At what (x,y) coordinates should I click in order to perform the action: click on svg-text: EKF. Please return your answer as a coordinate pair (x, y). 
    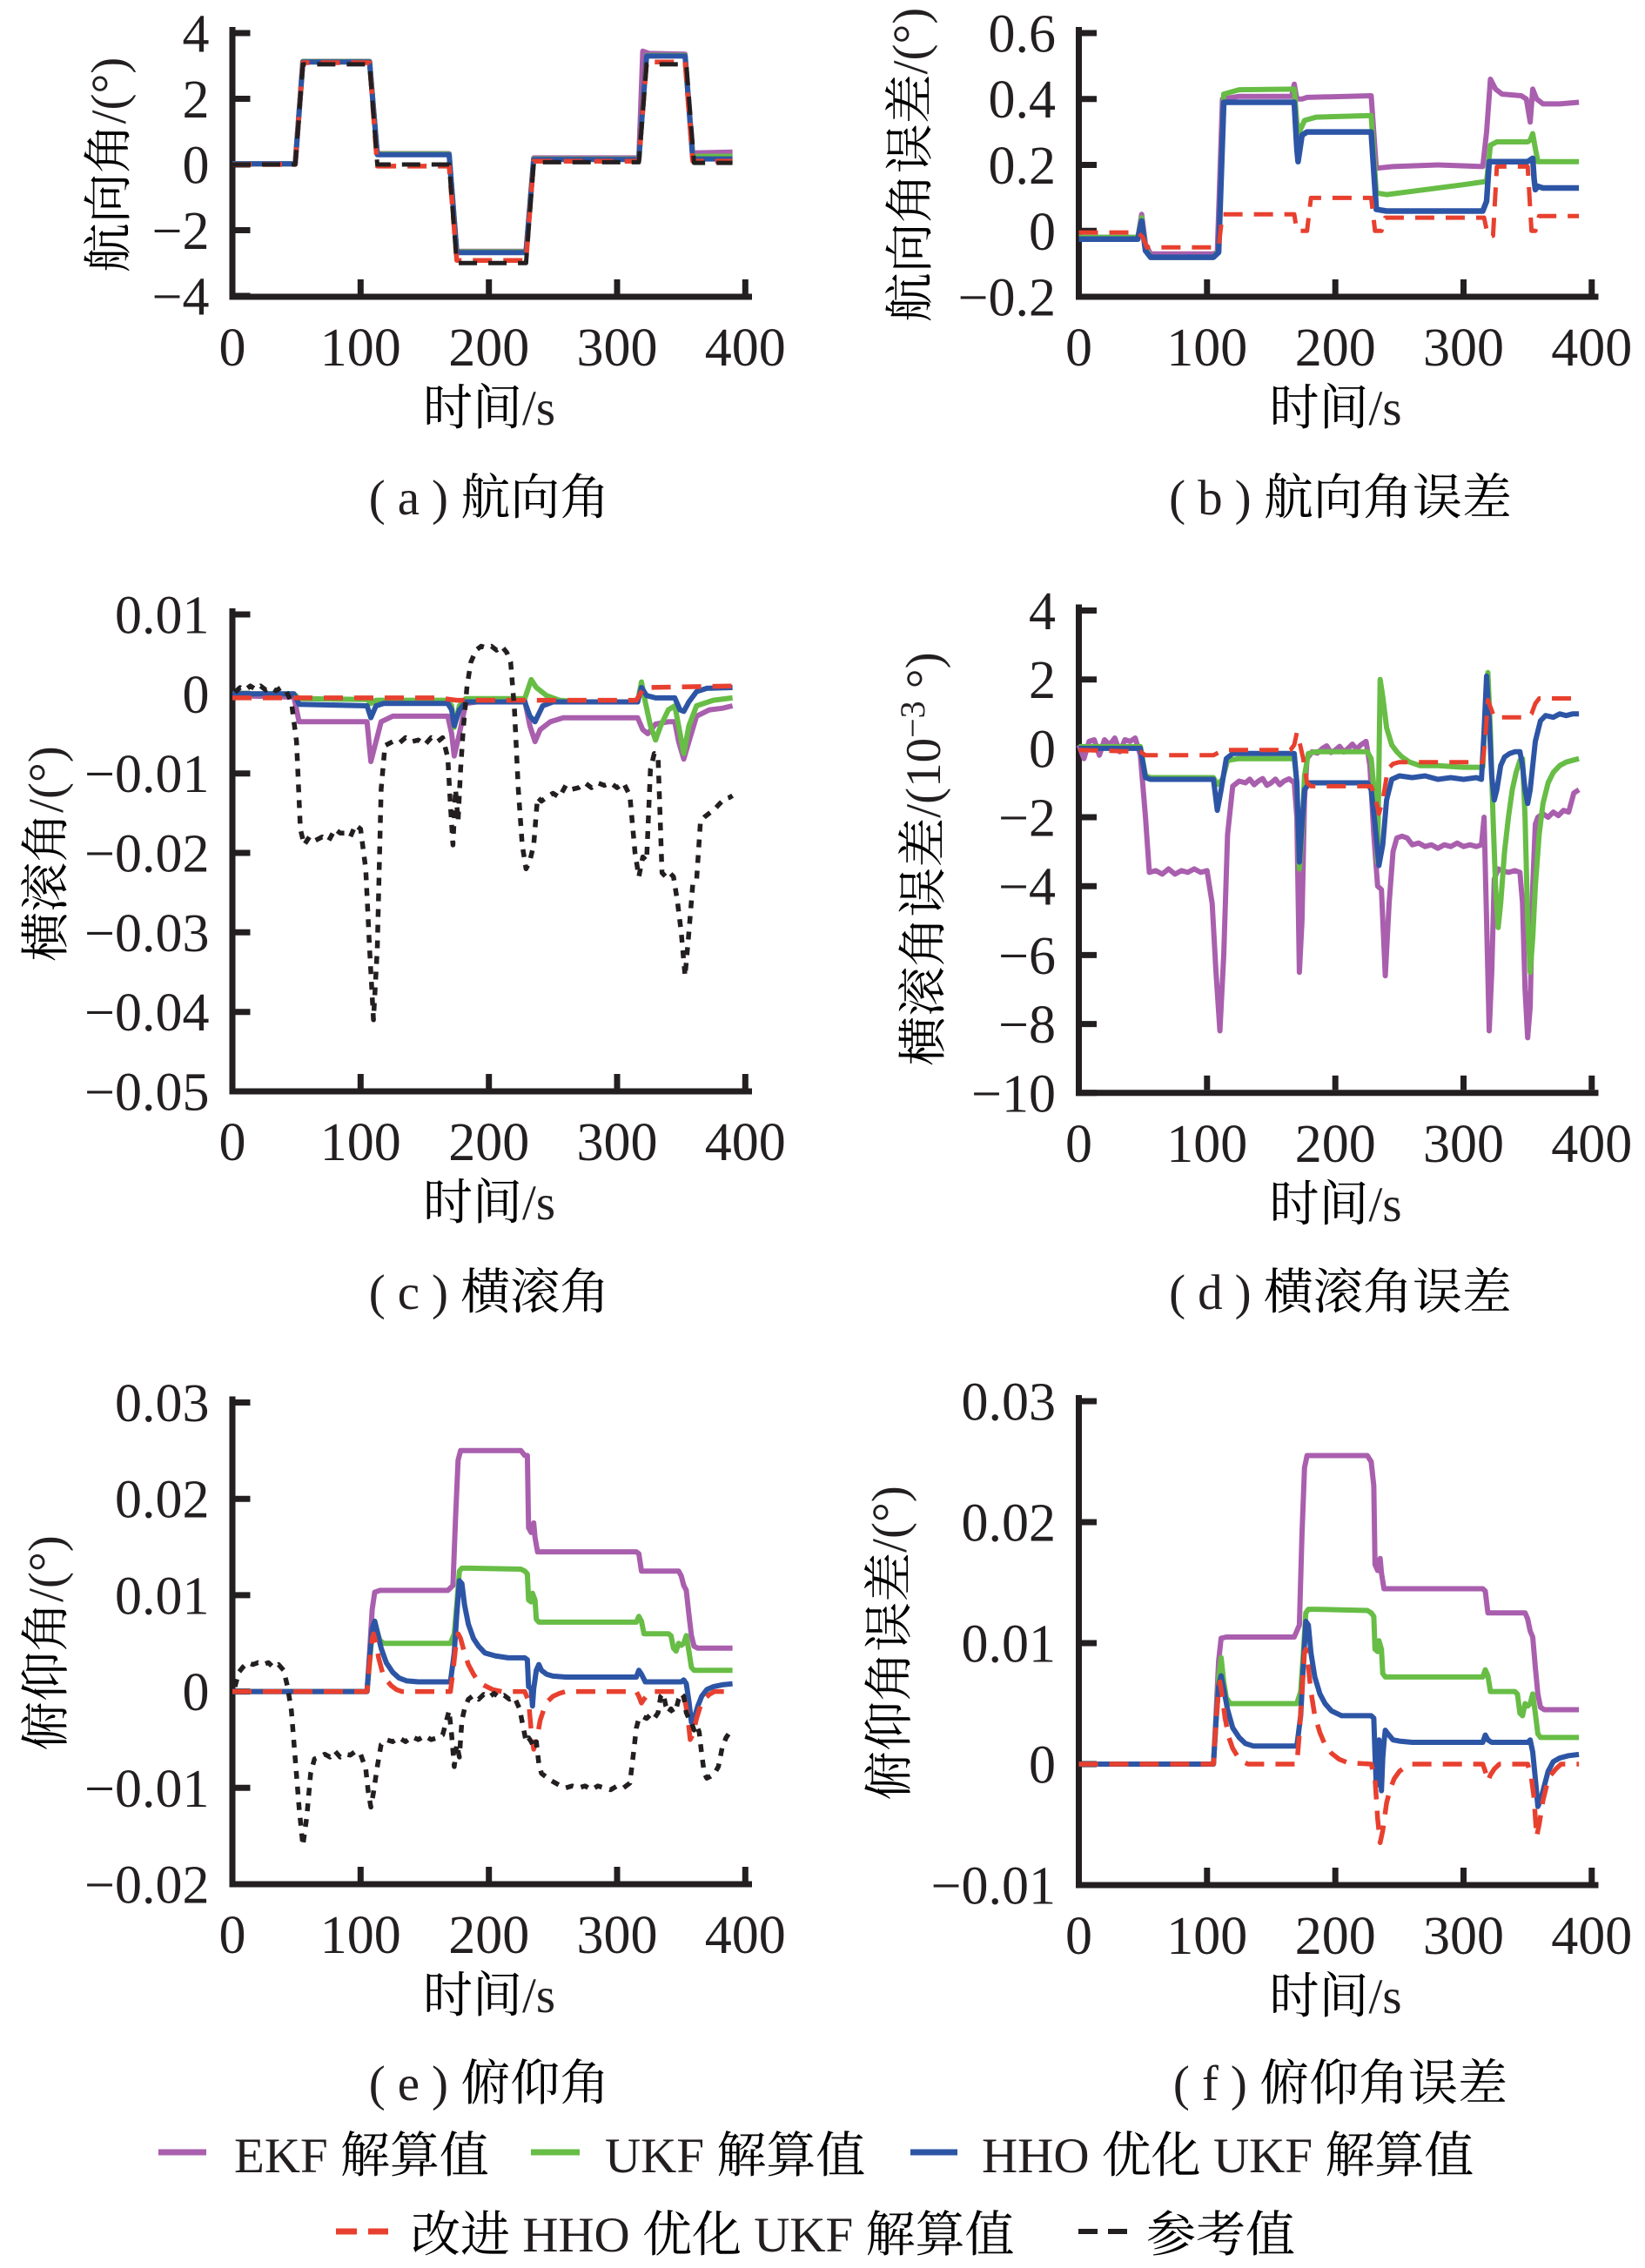
    Looking at the image, I should click on (281, 2156).